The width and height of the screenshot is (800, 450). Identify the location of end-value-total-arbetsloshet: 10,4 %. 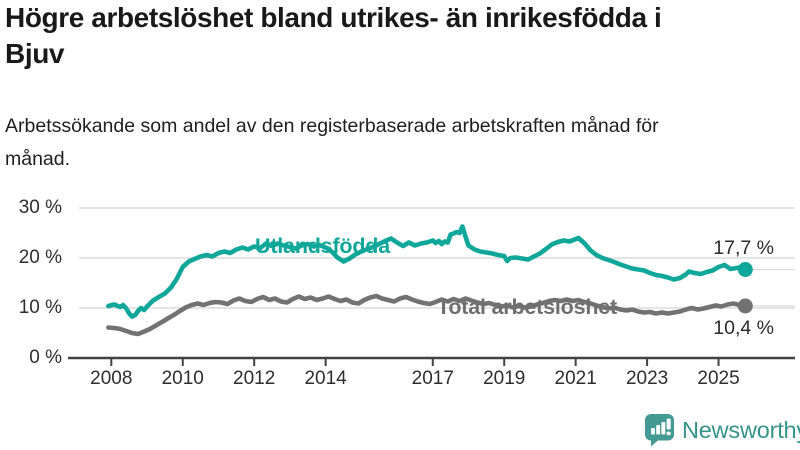
(743, 328).